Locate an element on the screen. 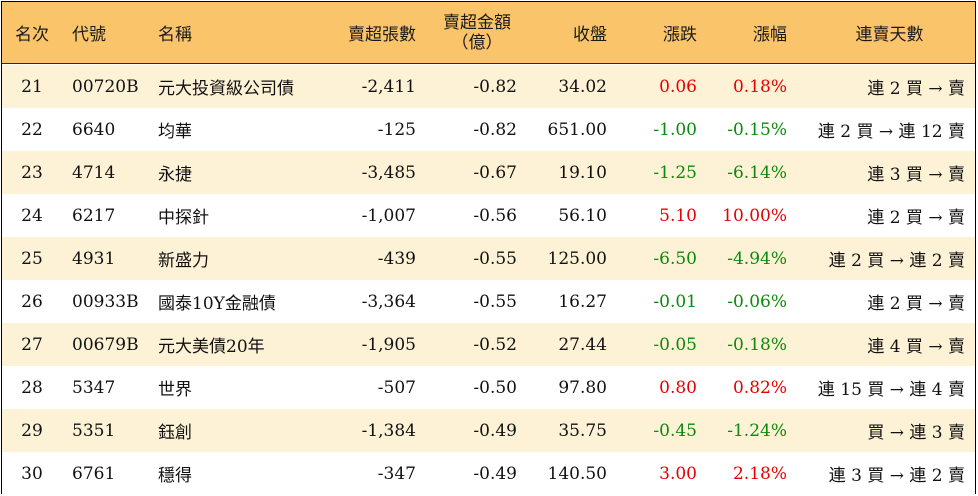 This screenshot has width=978, height=496. code-cell: 6217 is located at coordinates (94, 215).